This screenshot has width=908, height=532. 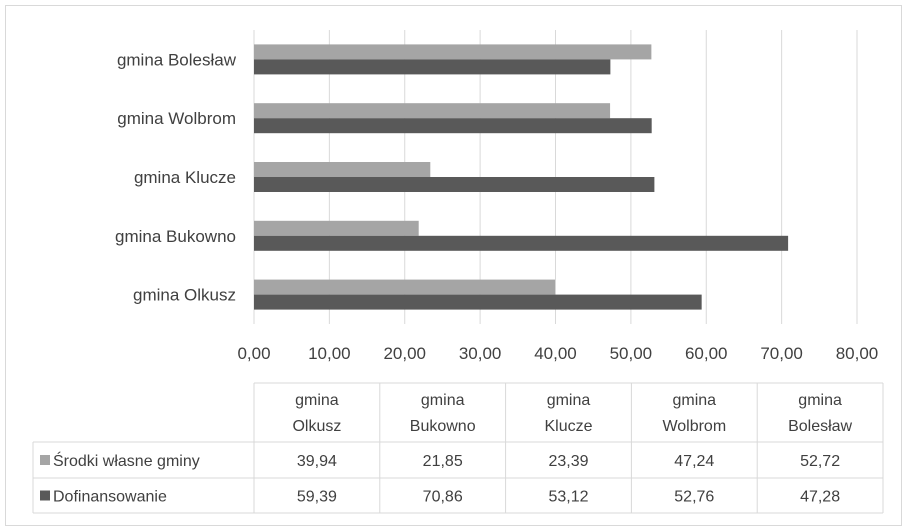 What do you see at coordinates (404, 353) in the screenshot?
I see `x-tick-label: 20,00` at bounding box center [404, 353].